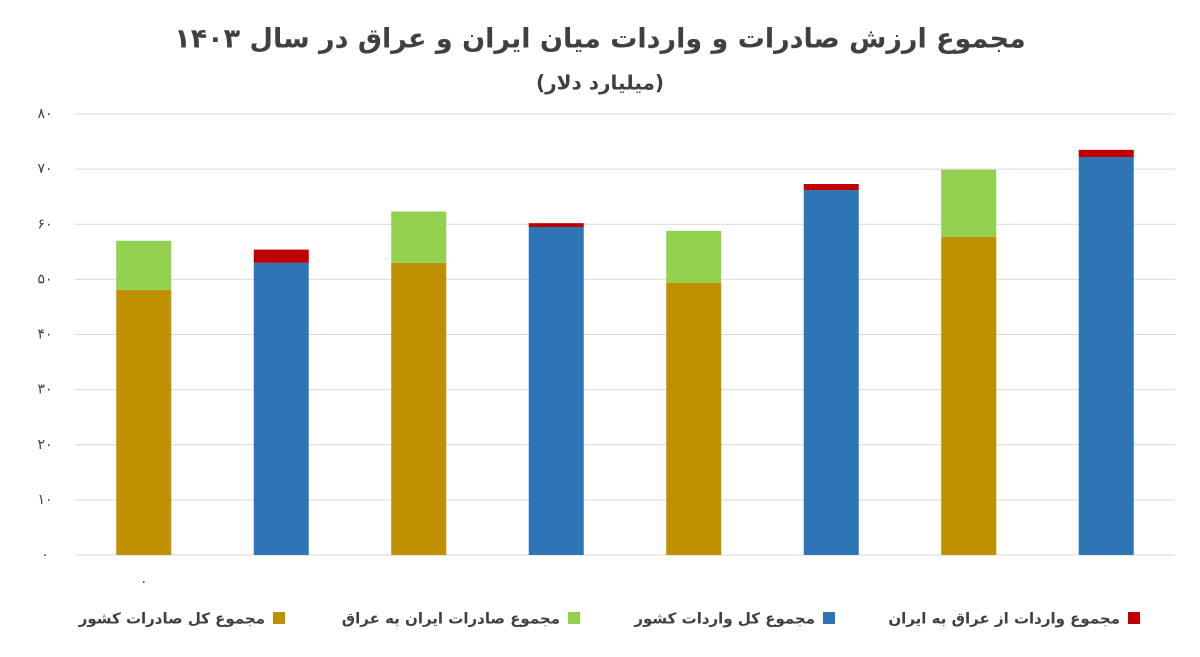  I want to click on x-tick-label: ۰, so click(144, 582).